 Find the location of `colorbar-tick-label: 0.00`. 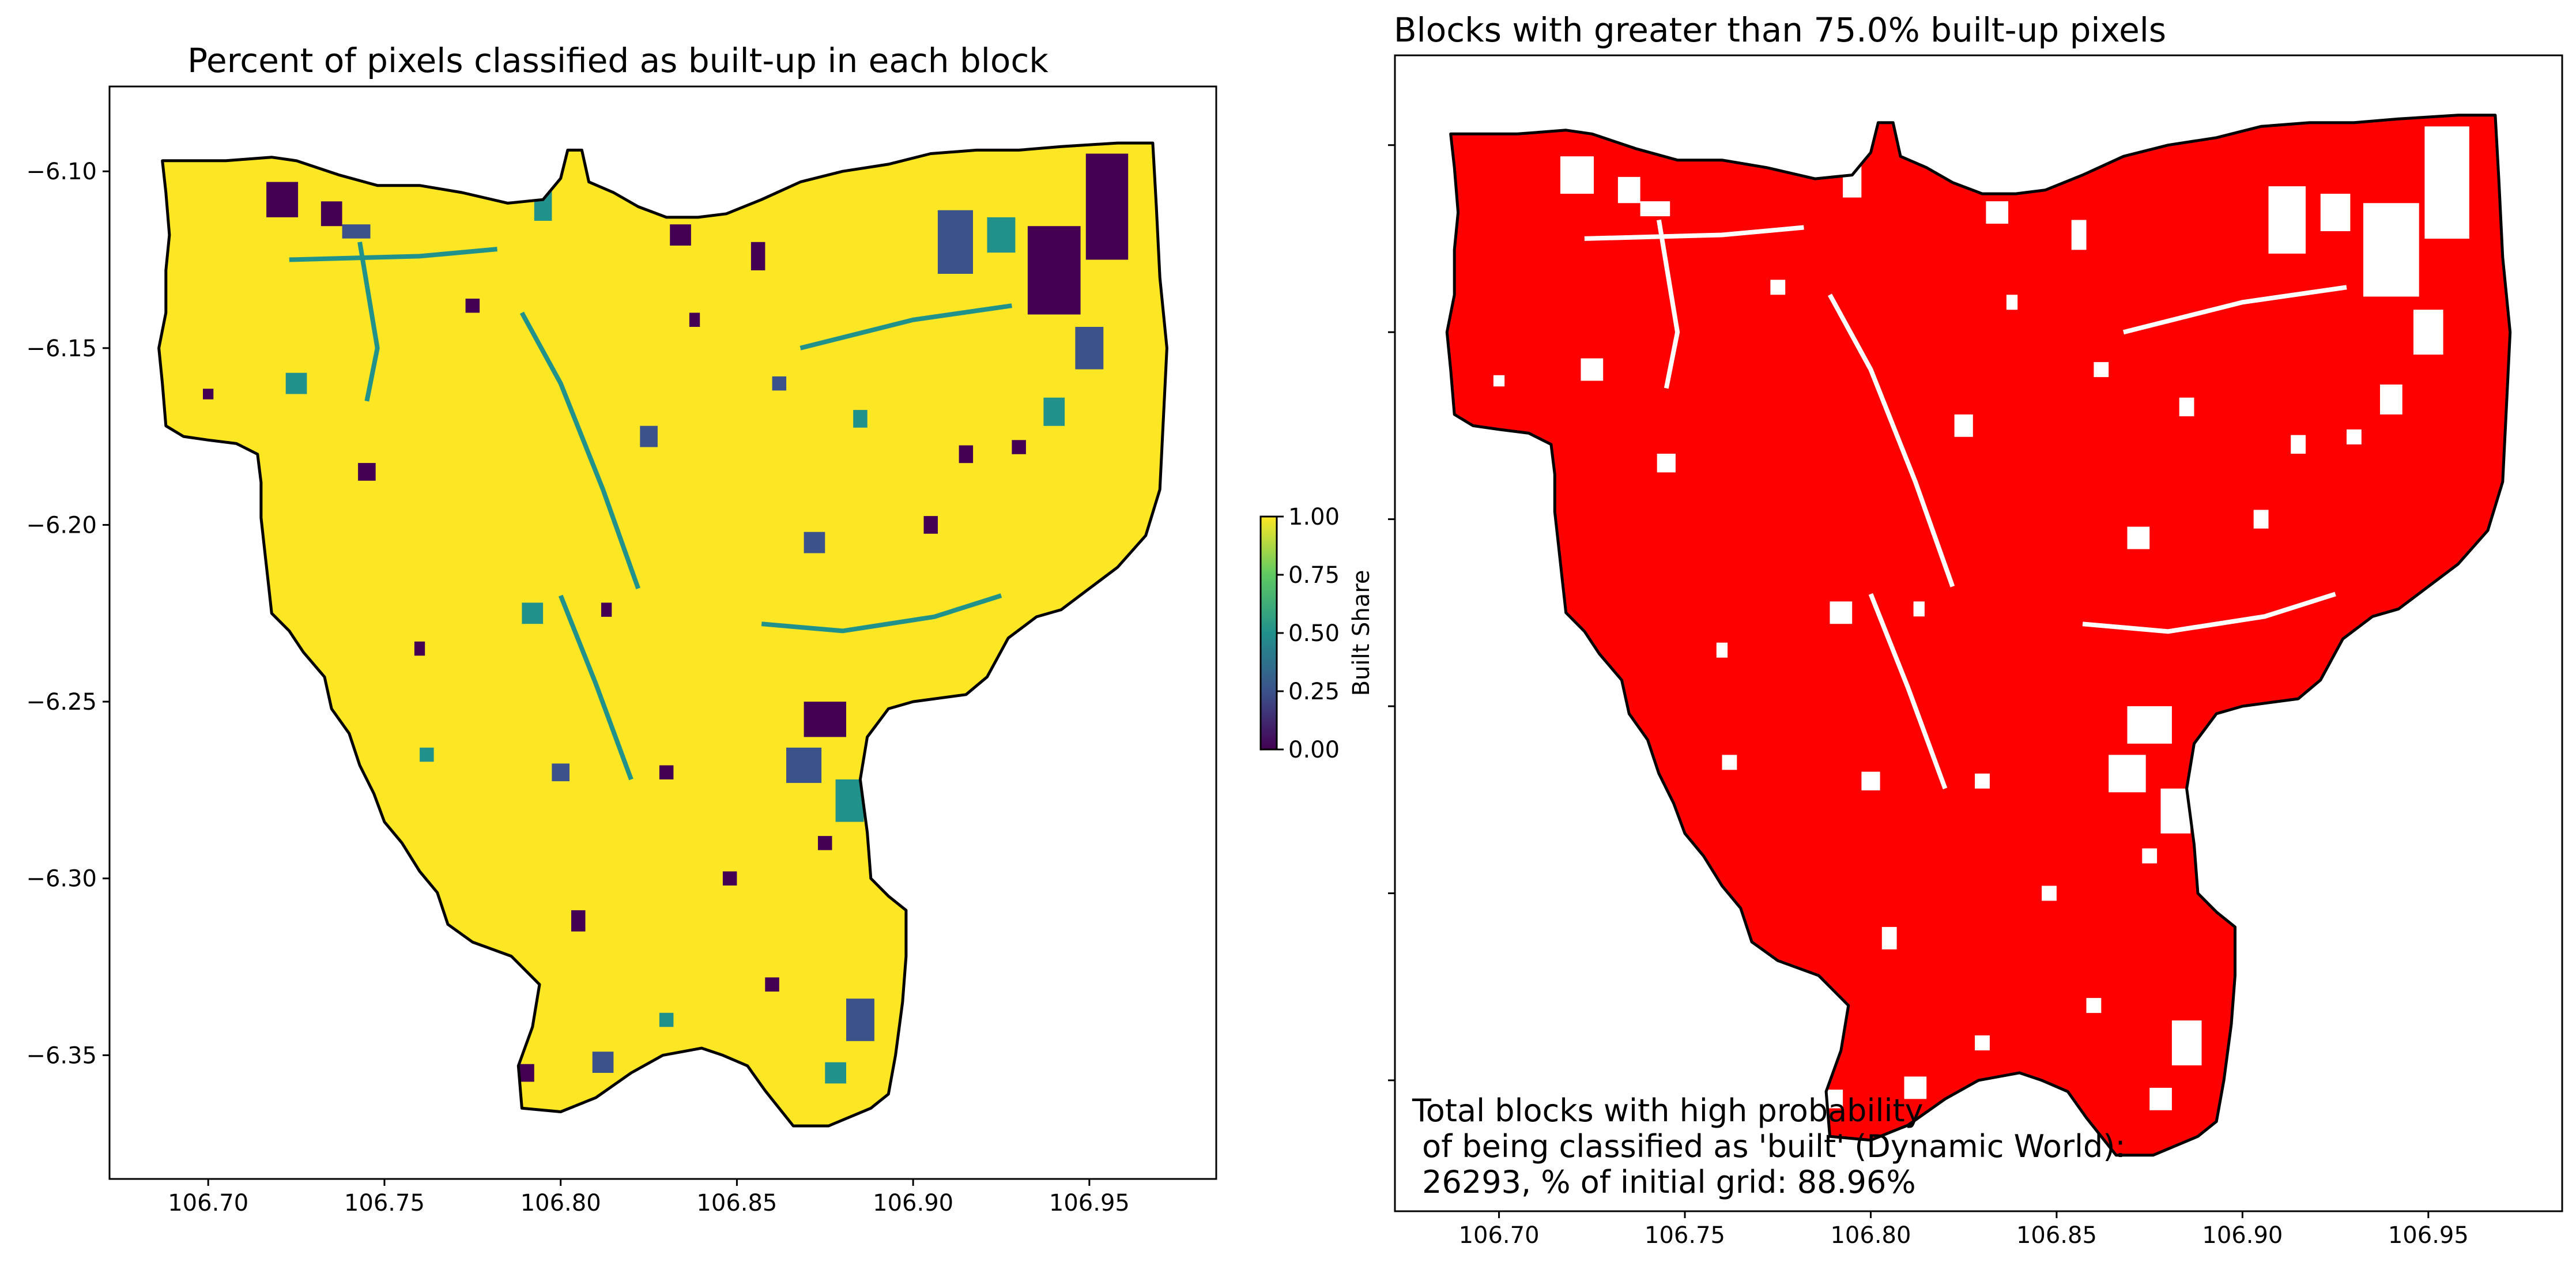

colorbar-tick-label: 0.00 is located at coordinates (1314, 750).